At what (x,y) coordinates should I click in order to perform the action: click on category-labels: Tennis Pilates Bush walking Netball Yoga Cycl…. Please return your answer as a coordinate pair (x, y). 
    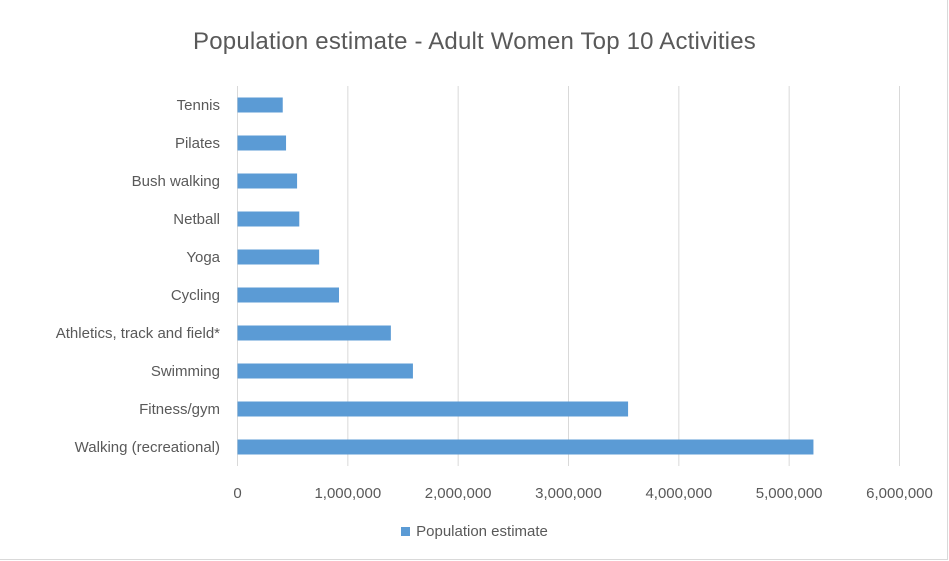
    Looking at the image, I should click on (138, 276).